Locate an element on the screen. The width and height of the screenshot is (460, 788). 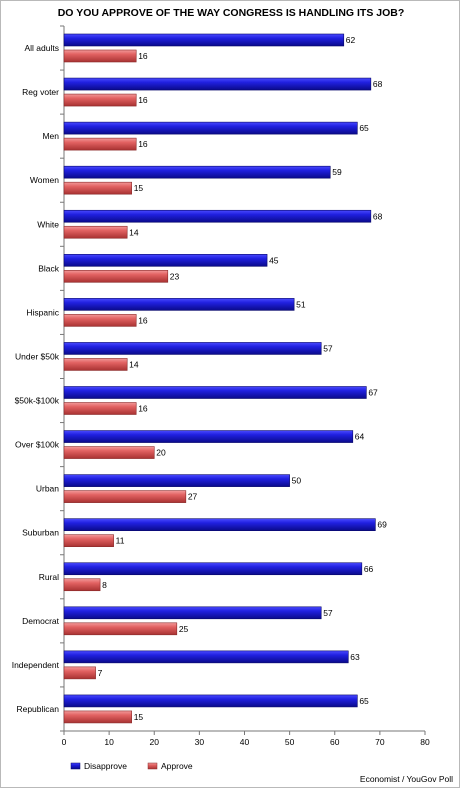
category-label: $50k-$100k is located at coordinates (37, 401).